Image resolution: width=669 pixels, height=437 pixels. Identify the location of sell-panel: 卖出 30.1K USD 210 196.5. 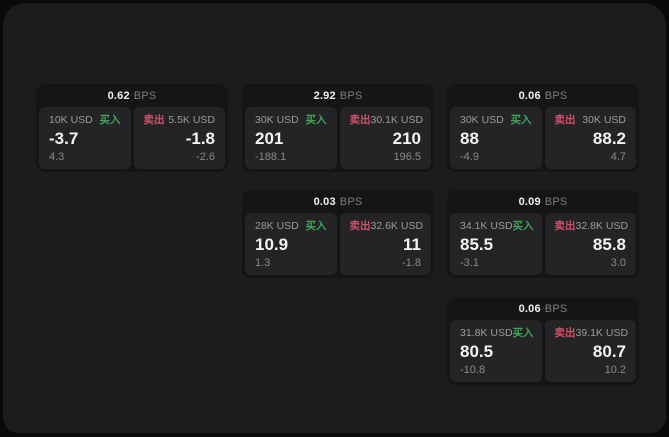
(385, 138).